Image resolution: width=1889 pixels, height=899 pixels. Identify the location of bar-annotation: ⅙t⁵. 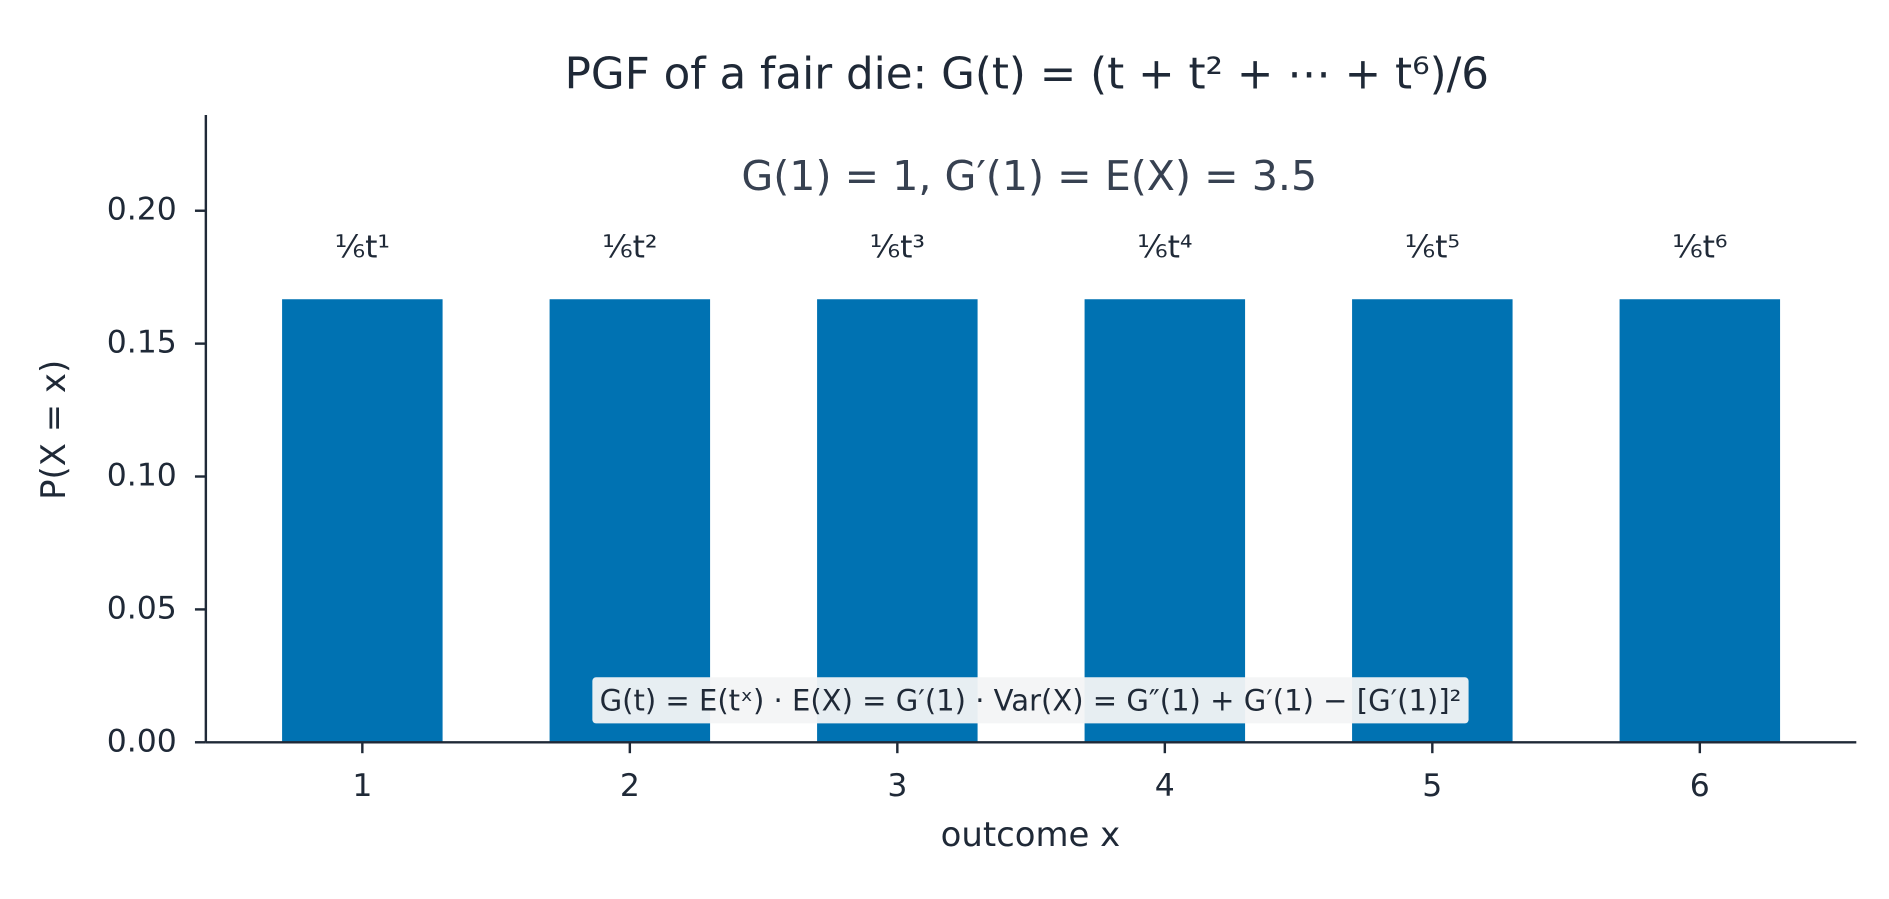
(1432, 247).